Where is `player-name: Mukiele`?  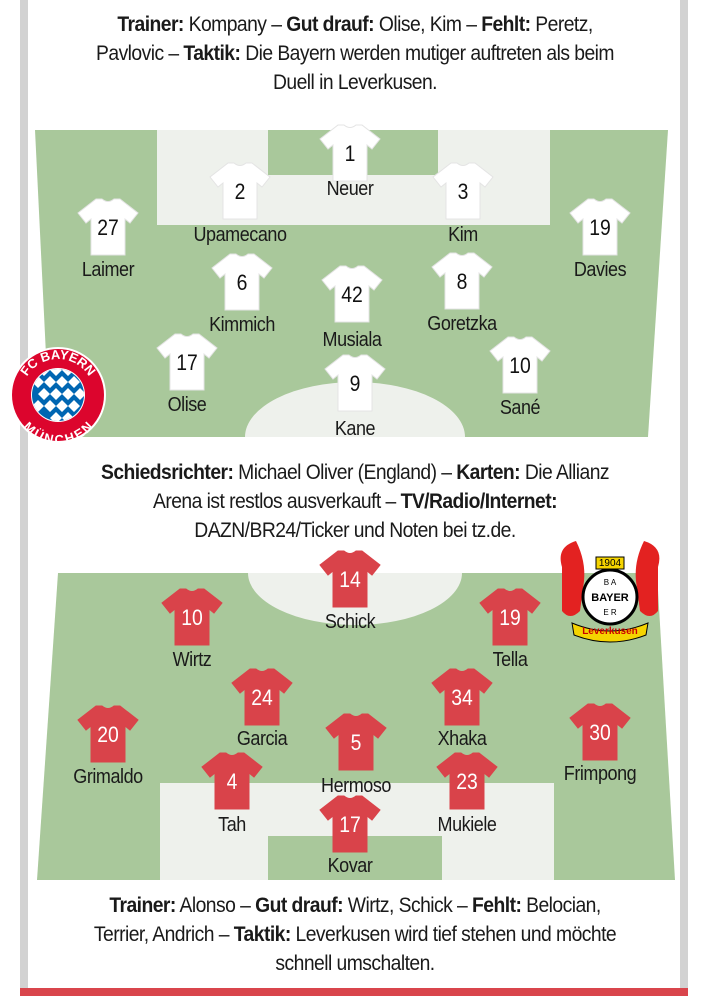 player-name: Mukiele is located at coordinates (467, 825).